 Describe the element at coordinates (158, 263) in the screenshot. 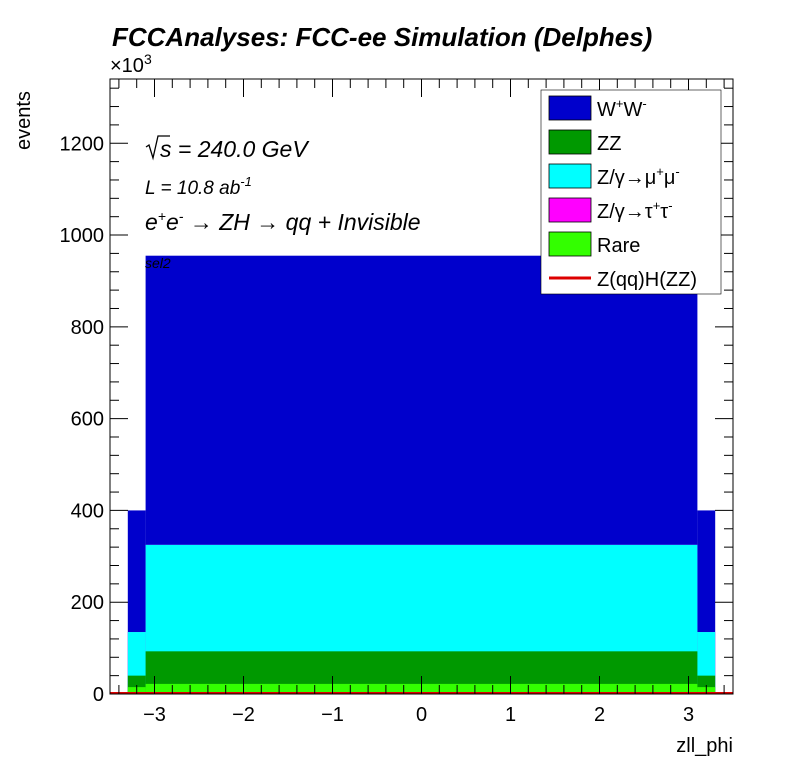

I see `selection-annotation: sel2` at that location.